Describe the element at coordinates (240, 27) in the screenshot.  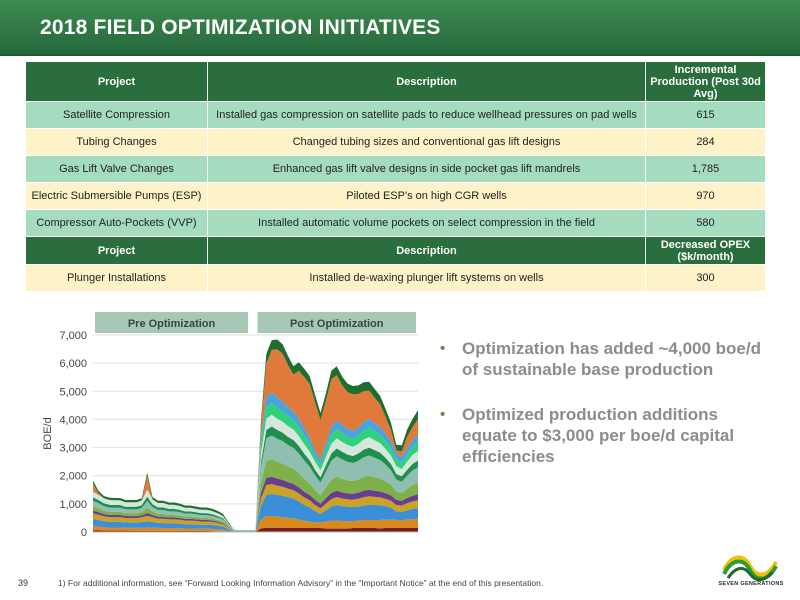
I see `page-title: 2018 FIELD OPTIMIZATION INITIATIVES` at that location.